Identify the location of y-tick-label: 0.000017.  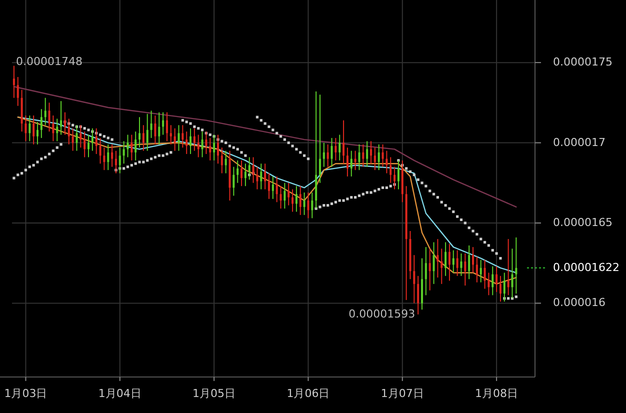
(579, 142).